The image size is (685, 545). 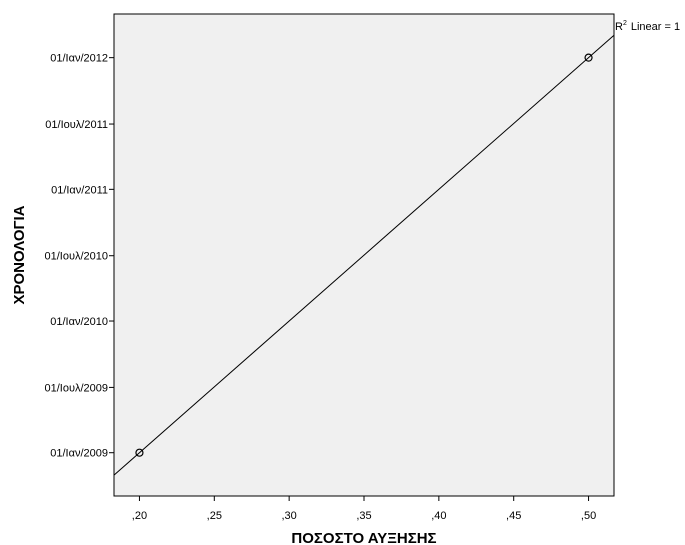 I want to click on y-axis-title: ΧΡΟΝΟΛΟΓΙΑ, so click(x=19, y=254).